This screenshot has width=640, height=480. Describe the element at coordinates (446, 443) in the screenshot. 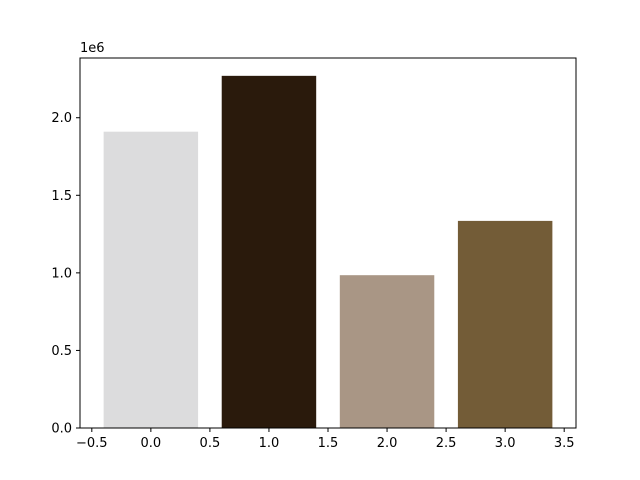

I see `x-tick-label: 2.5` at that location.